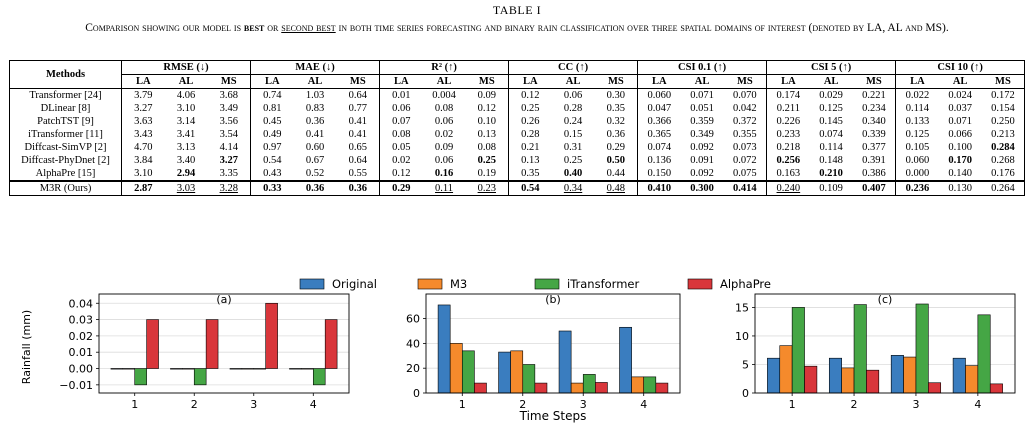  I want to click on cell-value: 0.074, so click(659, 147).